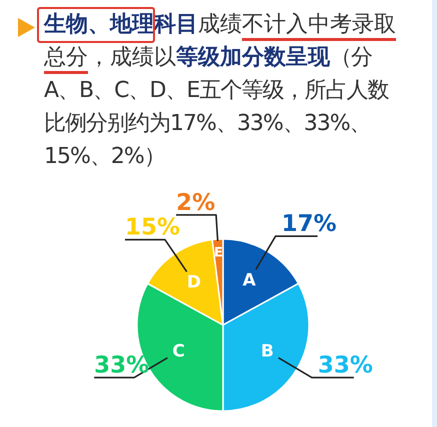  Describe the element at coordinates (267, 351) in the screenshot. I see `slice-label: B` at that location.